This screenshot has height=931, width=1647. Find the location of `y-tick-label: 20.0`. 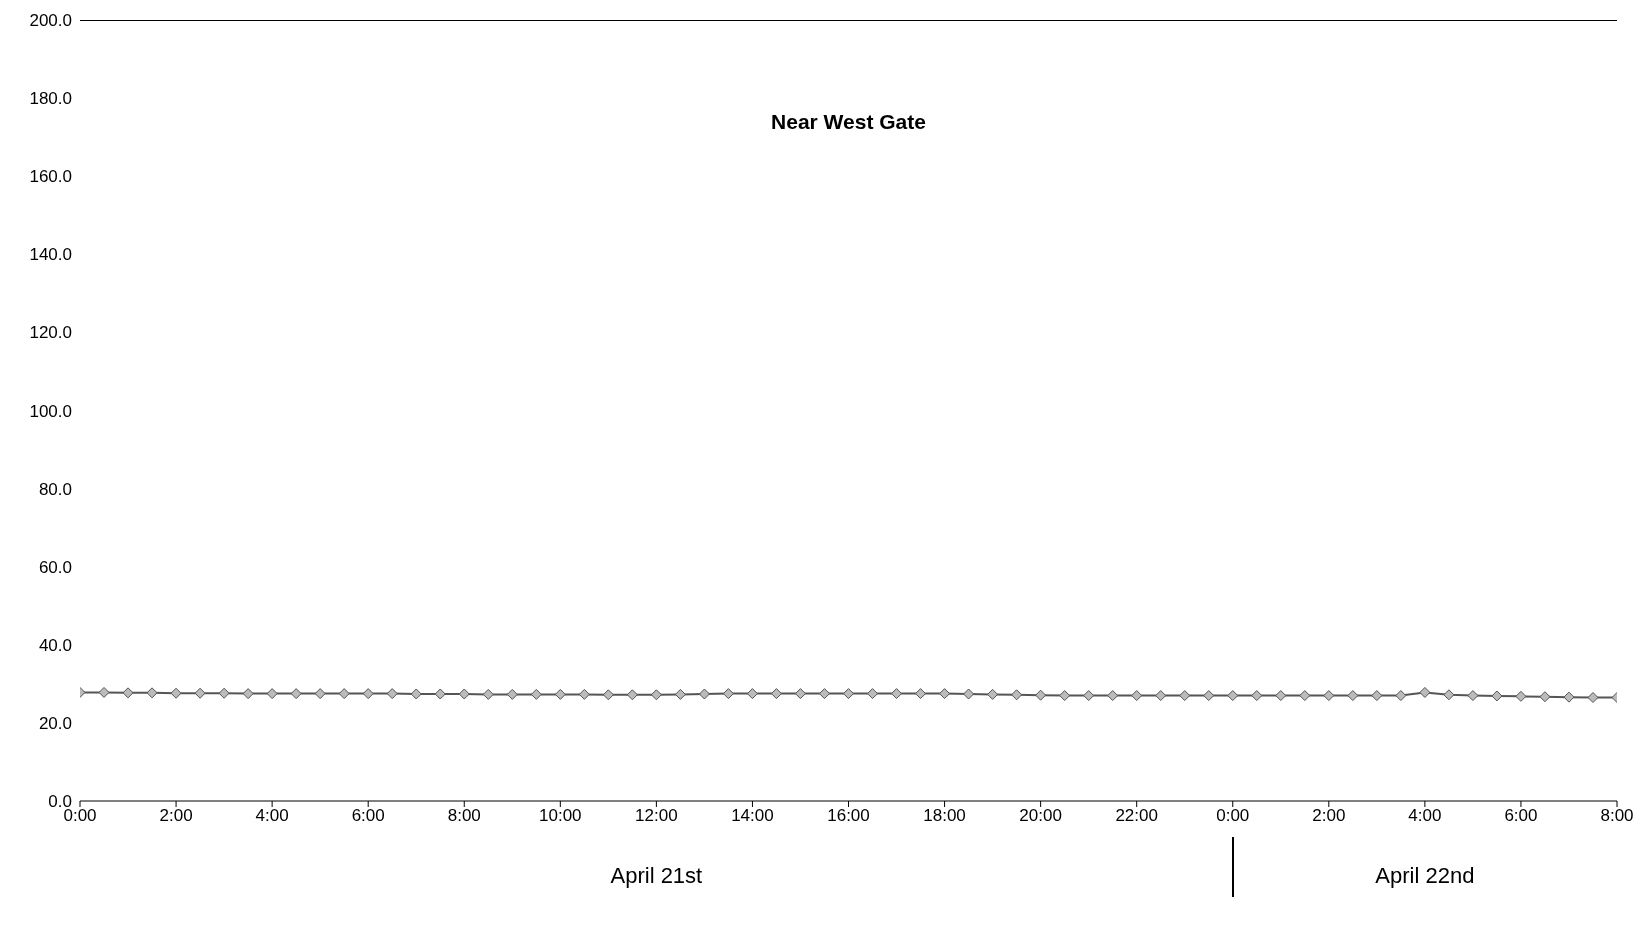

y-tick-label: 20.0 is located at coordinates (55, 723).